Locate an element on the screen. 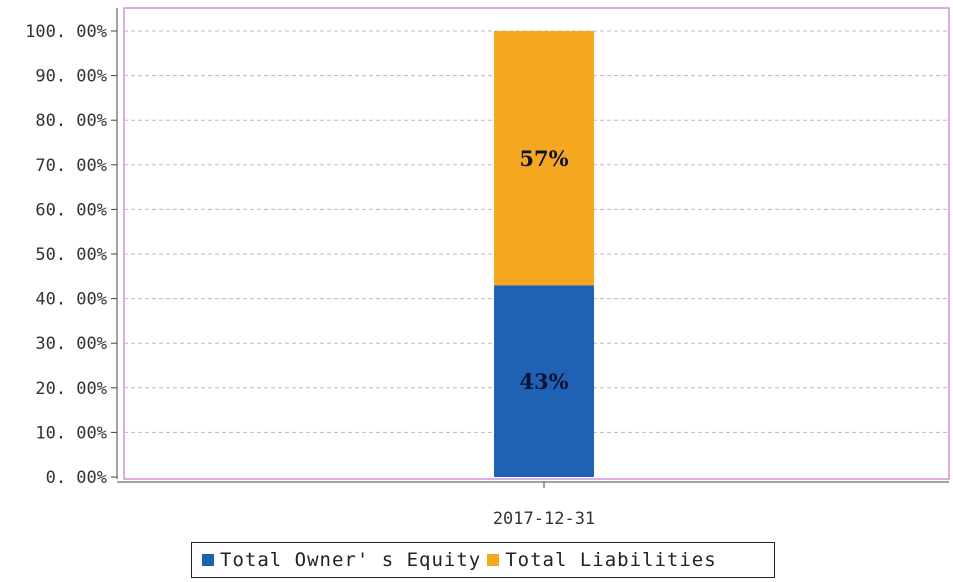  bar-segment-equity is located at coordinates (544, 381).